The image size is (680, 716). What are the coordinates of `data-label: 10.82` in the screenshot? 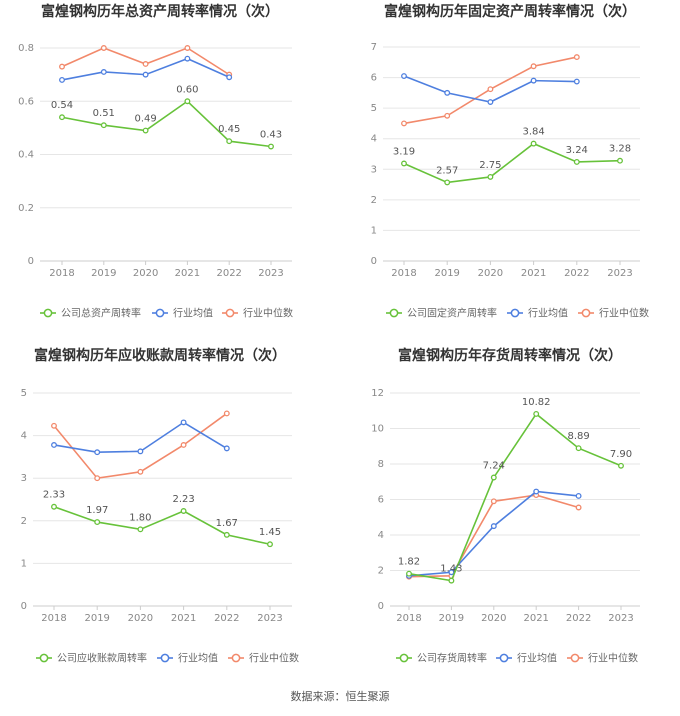 It's located at (536, 402).